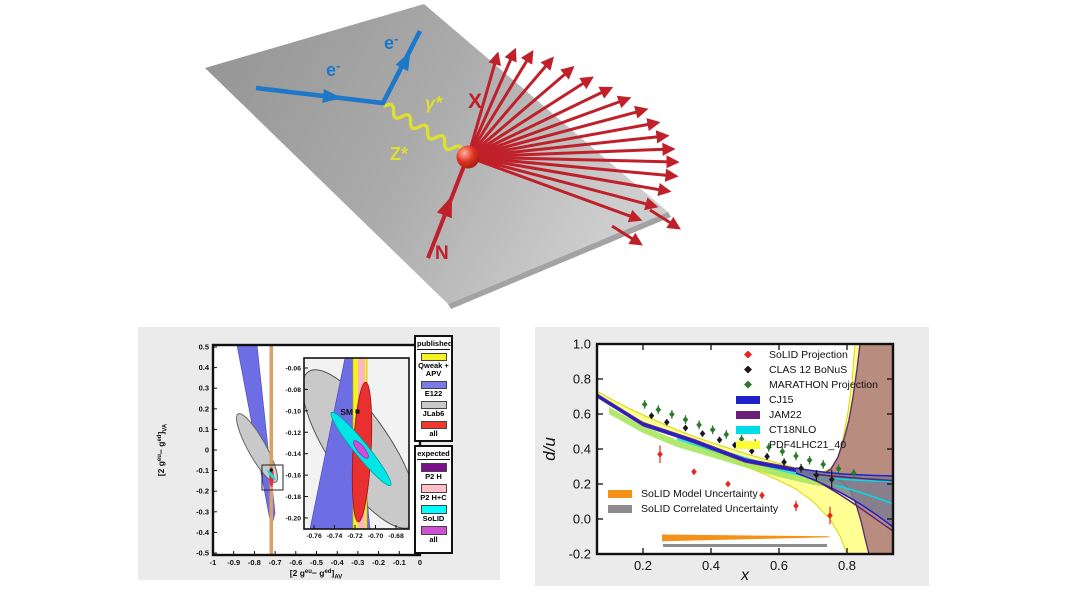  I want to click on legend-item: PDF4LHC21_40, so click(805, 444).